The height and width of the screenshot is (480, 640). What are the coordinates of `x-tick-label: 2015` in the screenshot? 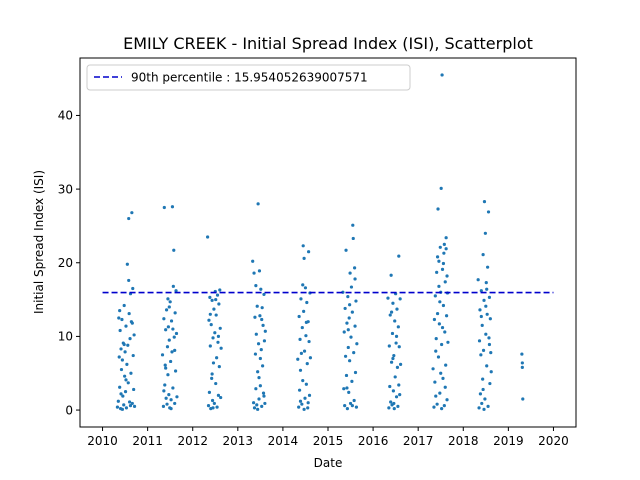 It's located at (328, 441).